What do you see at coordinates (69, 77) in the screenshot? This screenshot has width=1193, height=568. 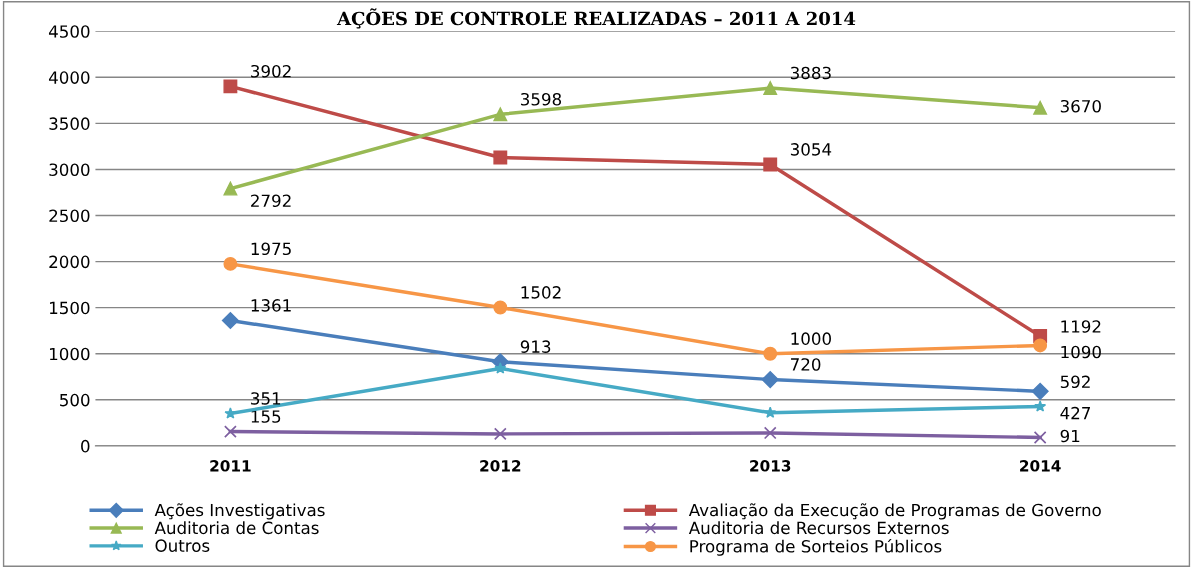 I see `y-tick-label: 4000` at bounding box center [69, 77].